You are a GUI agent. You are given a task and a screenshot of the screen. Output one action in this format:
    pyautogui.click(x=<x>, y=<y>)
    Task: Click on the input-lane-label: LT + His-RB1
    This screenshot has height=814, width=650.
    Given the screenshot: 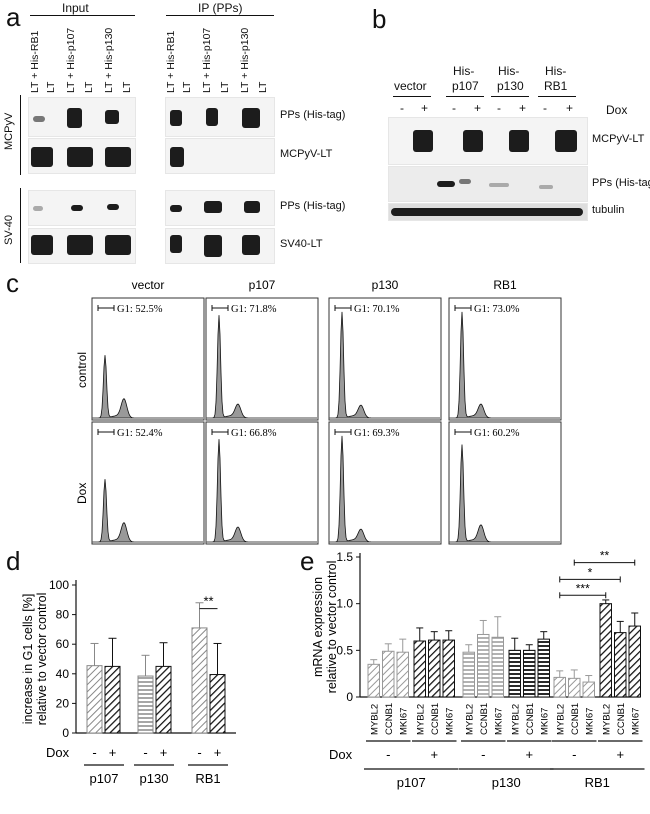 What is the action you would take?
    pyautogui.click(x=35, y=61)
    